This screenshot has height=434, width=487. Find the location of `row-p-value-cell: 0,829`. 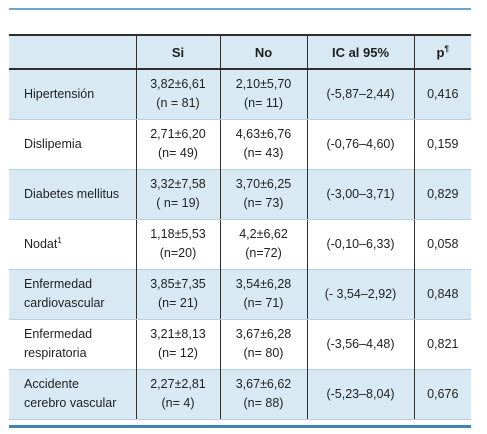

row-p-value-cell: 0,829 is located at coordinates (442, 194).